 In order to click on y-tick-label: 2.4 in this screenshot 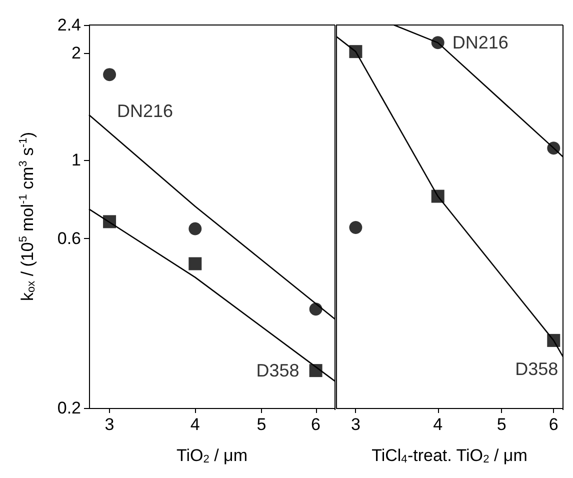, I will do `click(69, 25)`.